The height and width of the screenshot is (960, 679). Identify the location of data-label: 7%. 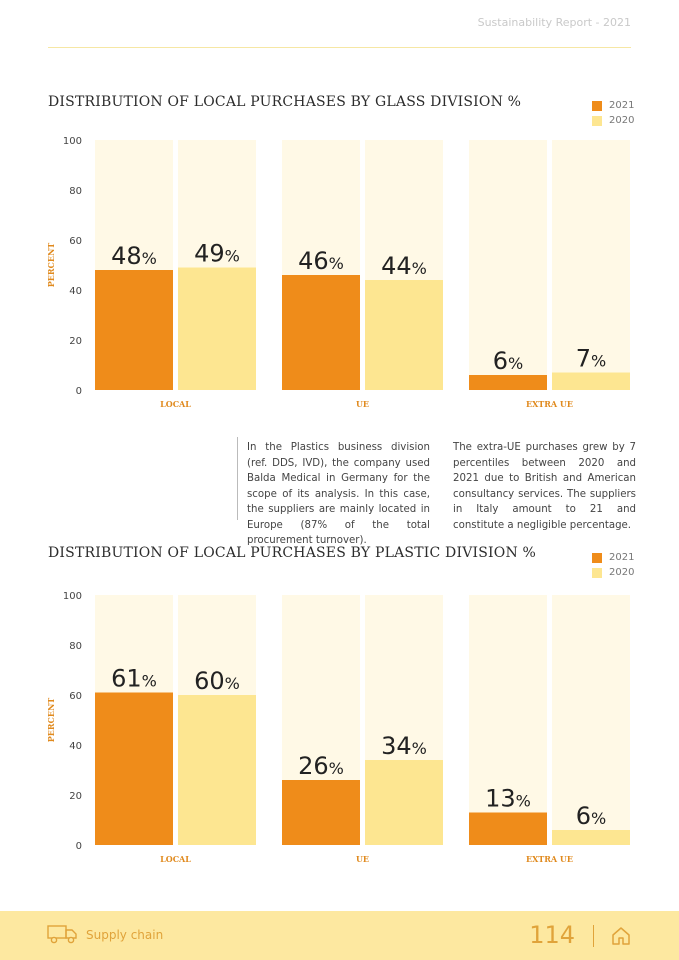
(591, 359).